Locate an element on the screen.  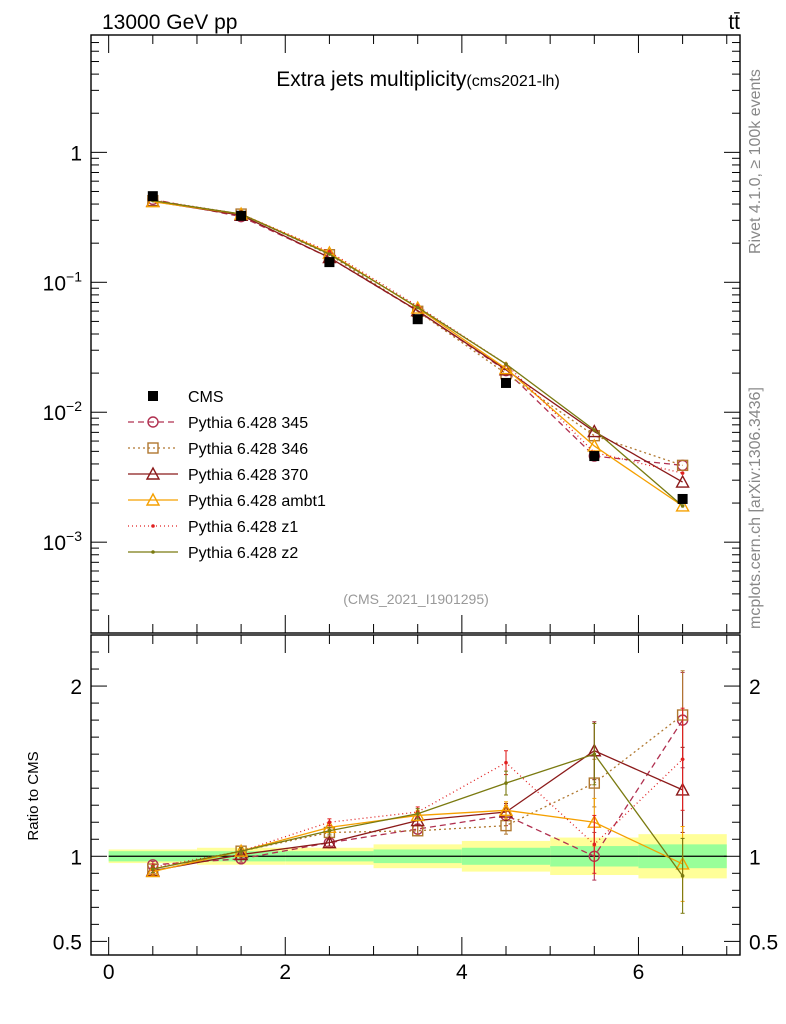
legend-entry: Pythia 6.428 346 is located at coordinates (218, 449).